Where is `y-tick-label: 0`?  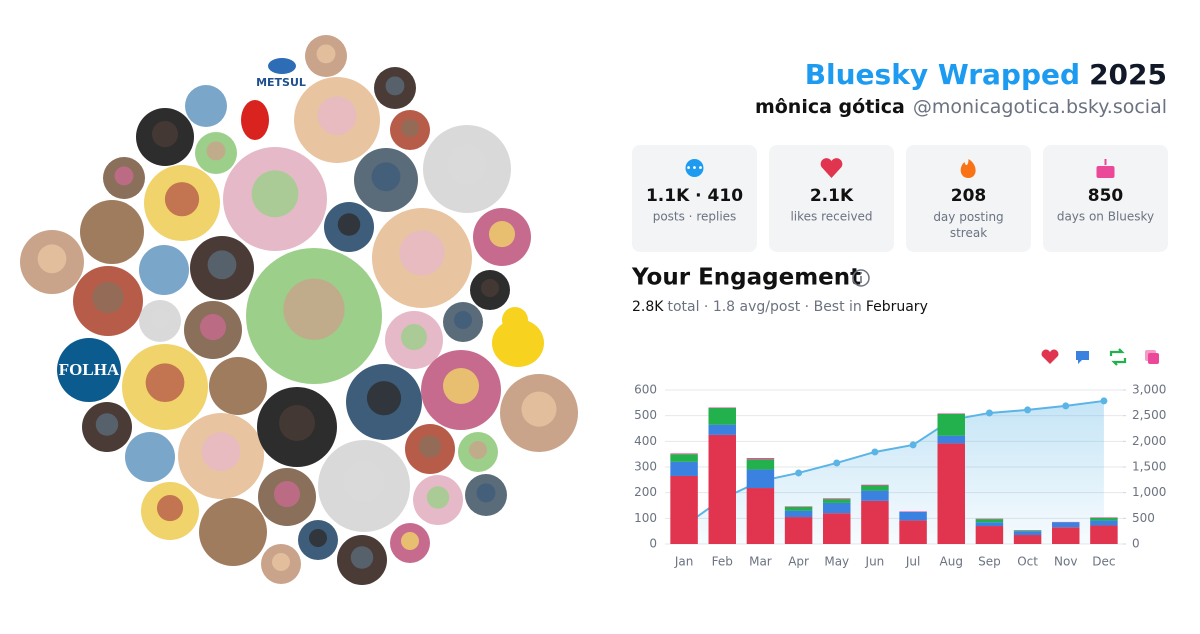
y-tick-label: 0 is located at coordinates (653, 544).